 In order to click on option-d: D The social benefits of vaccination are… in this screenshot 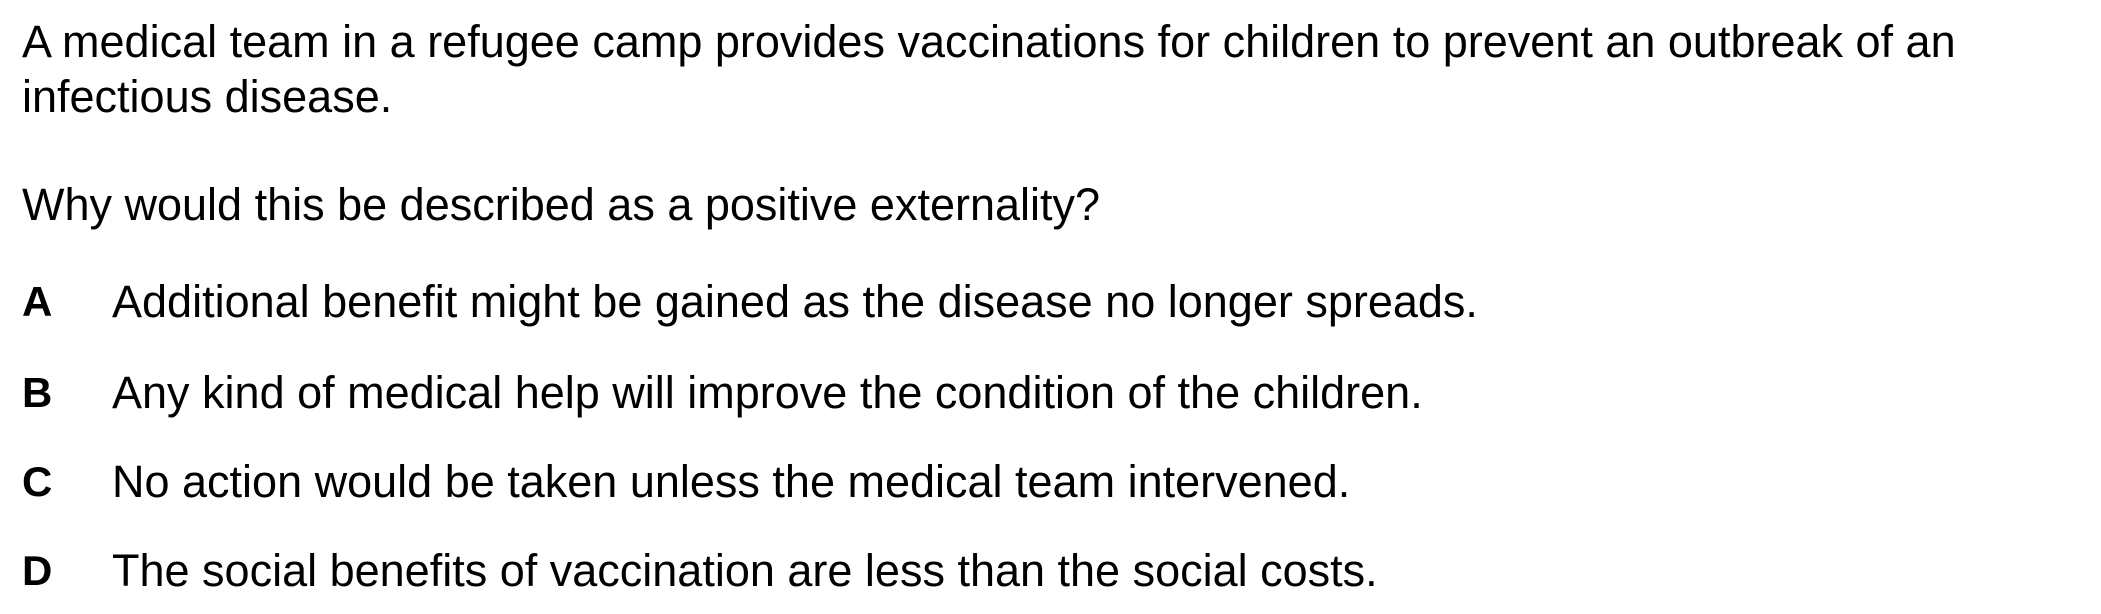, I will do `click(700, 571)`.